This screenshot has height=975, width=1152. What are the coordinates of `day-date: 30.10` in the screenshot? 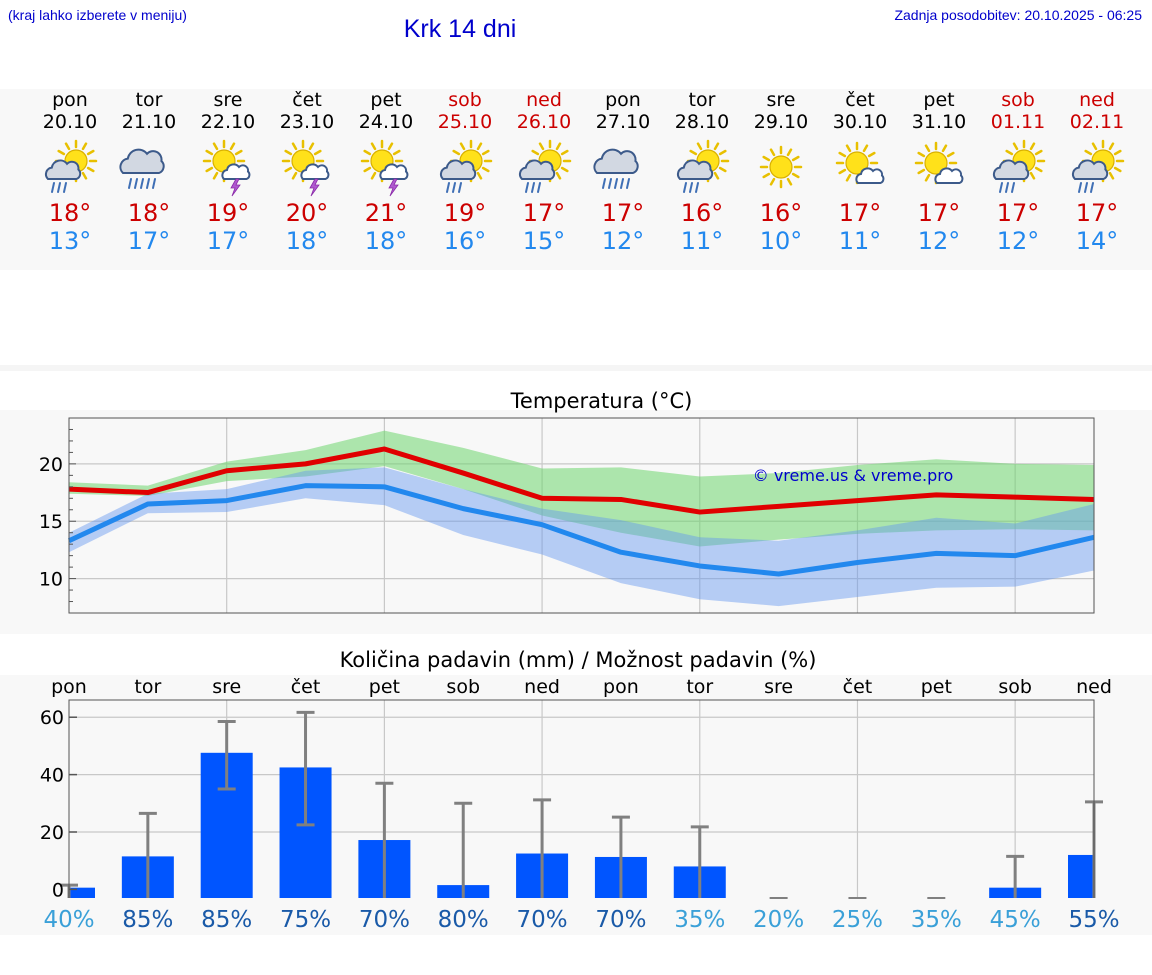 It's located at (860, 122).